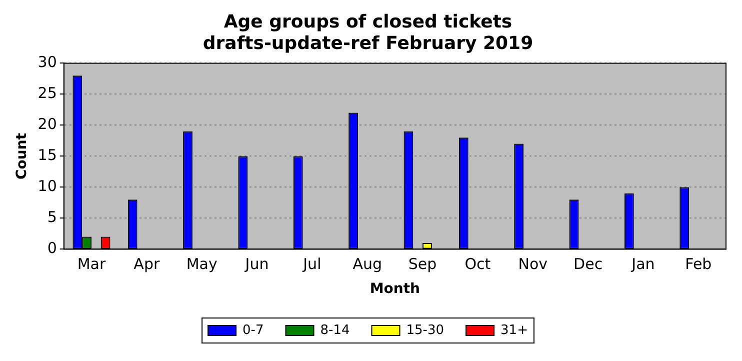 The image size is (742, 361). What do you see at coordinates (312, 264) in the screenshot?
I see `x-tick-label: Jul` at bounding box center [312, 264].